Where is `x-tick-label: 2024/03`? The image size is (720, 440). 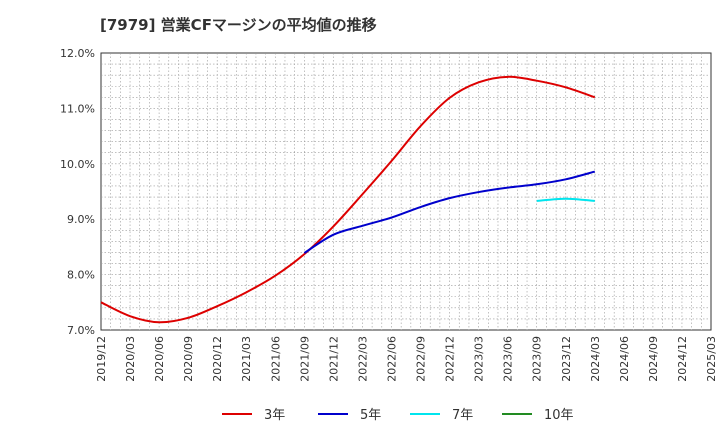
x-tick-label: 2024/03 is located at coordinates (595, 359).